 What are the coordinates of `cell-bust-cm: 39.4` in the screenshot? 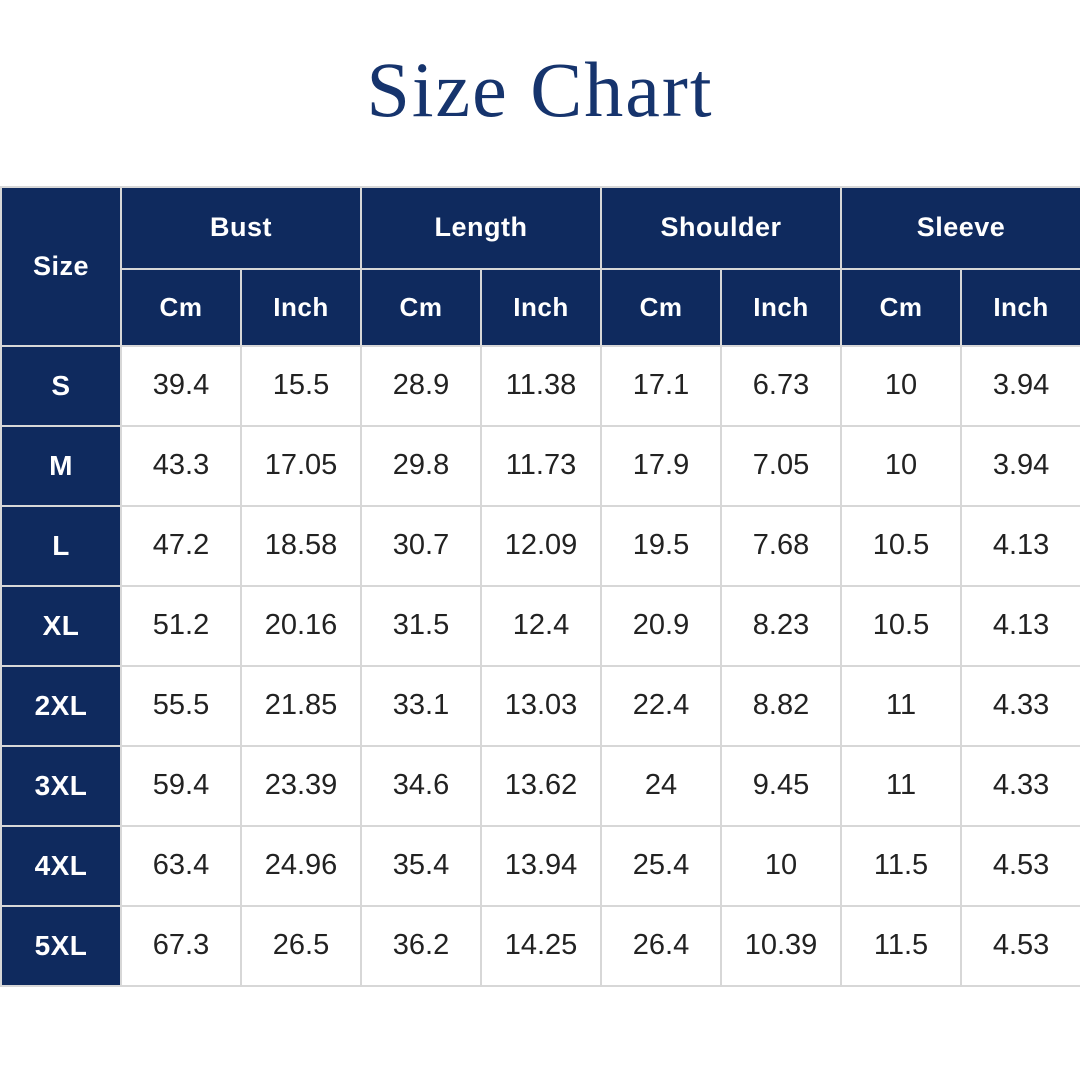 It's located at (181, 385).